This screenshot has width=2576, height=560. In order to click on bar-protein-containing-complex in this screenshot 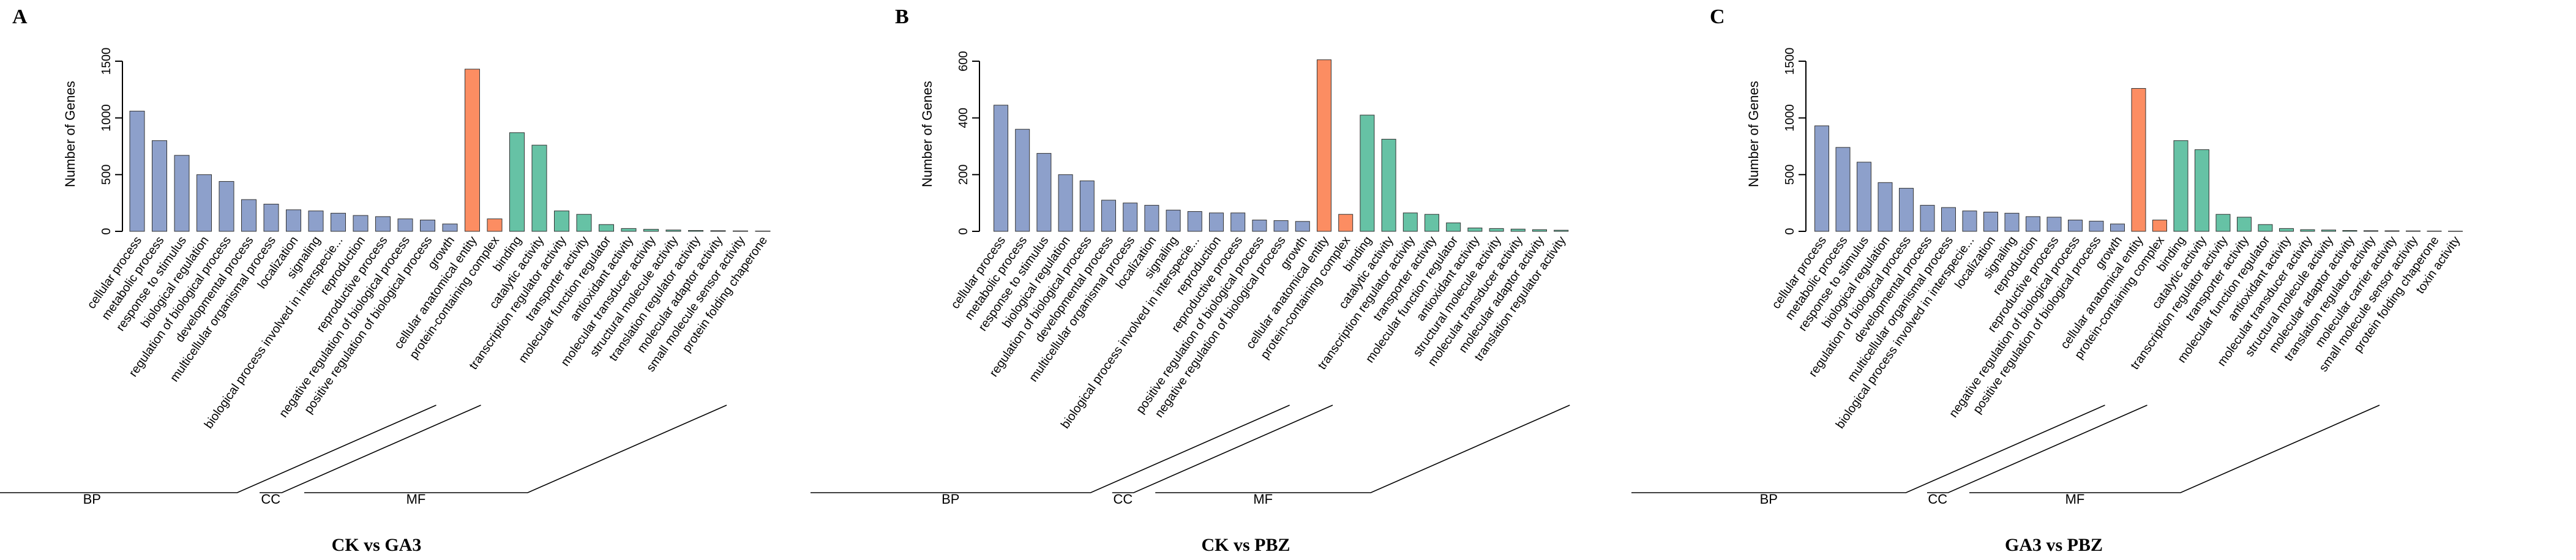, I will do `click(1346, 223)`.